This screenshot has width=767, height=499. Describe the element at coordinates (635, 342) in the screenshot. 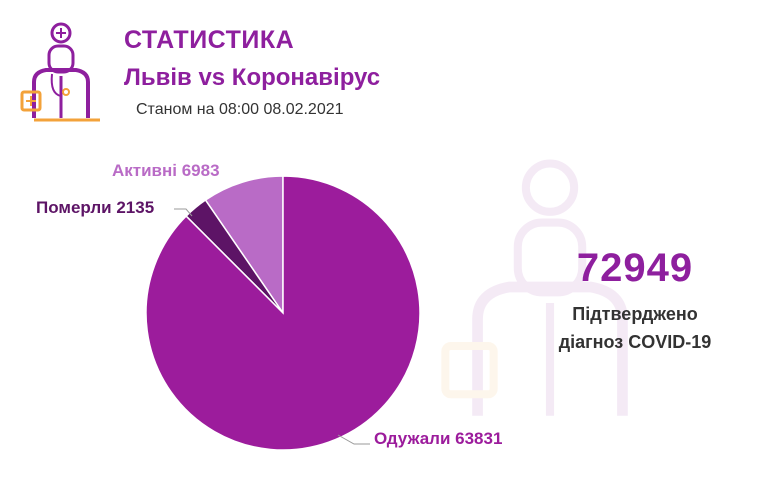

I see `total-caption-line2: діагноз COVID-19` at that location.